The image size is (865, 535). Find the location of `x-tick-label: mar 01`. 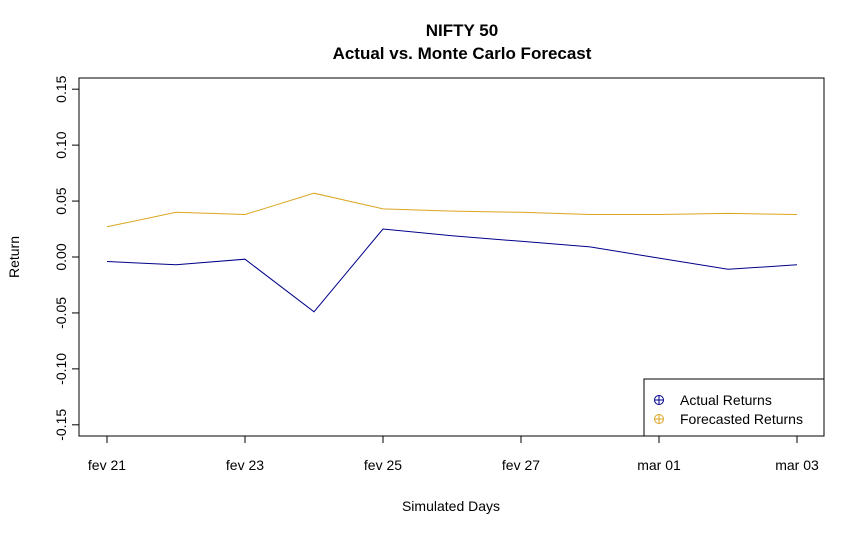

x-tick-label: mar 01 is located at coordinates (659, 465).